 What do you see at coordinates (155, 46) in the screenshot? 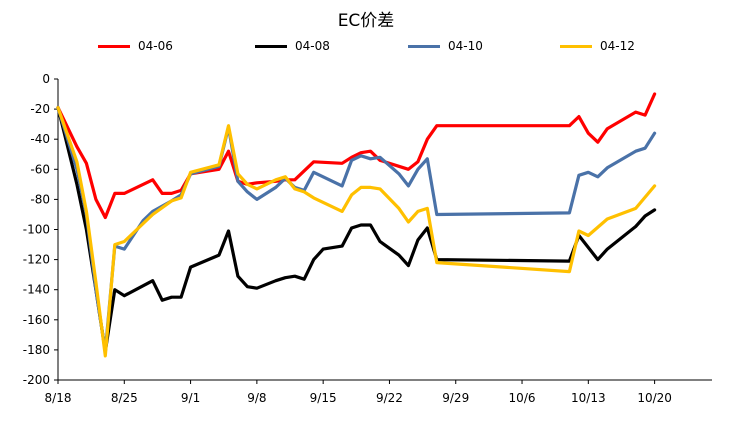
I see `legend-label-04-06: 04-06` at bounding box center [155, 46].